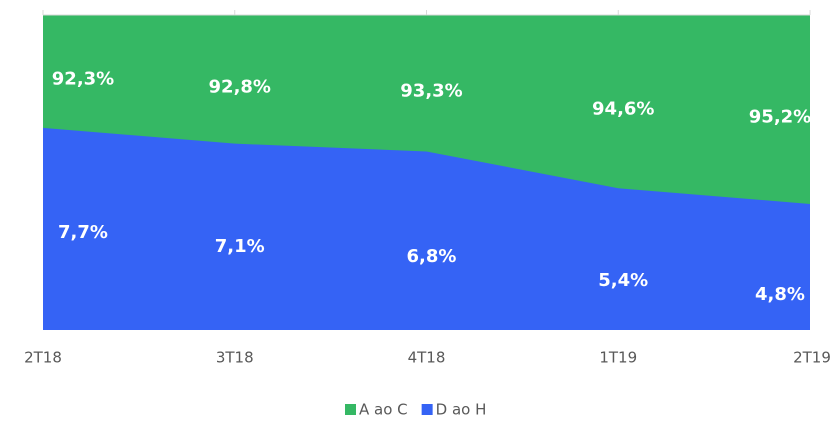 This screenshot has width=835, height=426. I want to click on legend-label: D ao H, so click(461, 410).